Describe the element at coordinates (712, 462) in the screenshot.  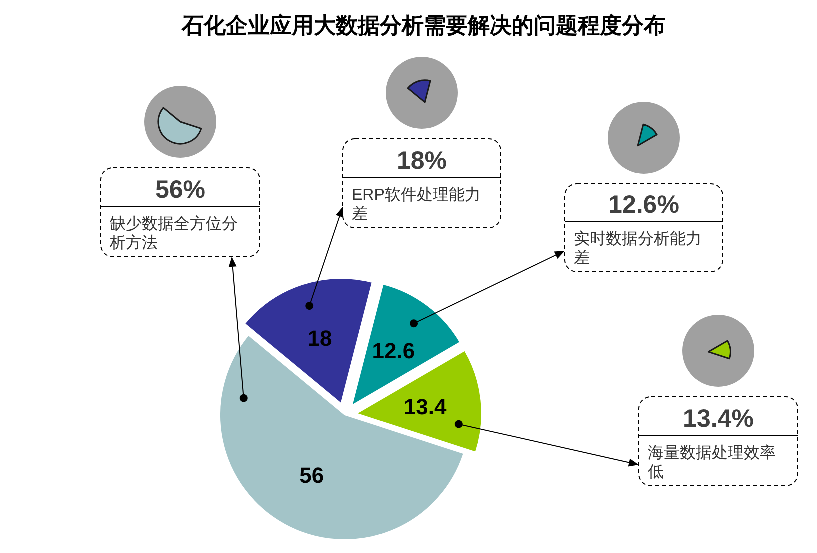
I see `slice-label: 海量数据处理效率低` at that location.